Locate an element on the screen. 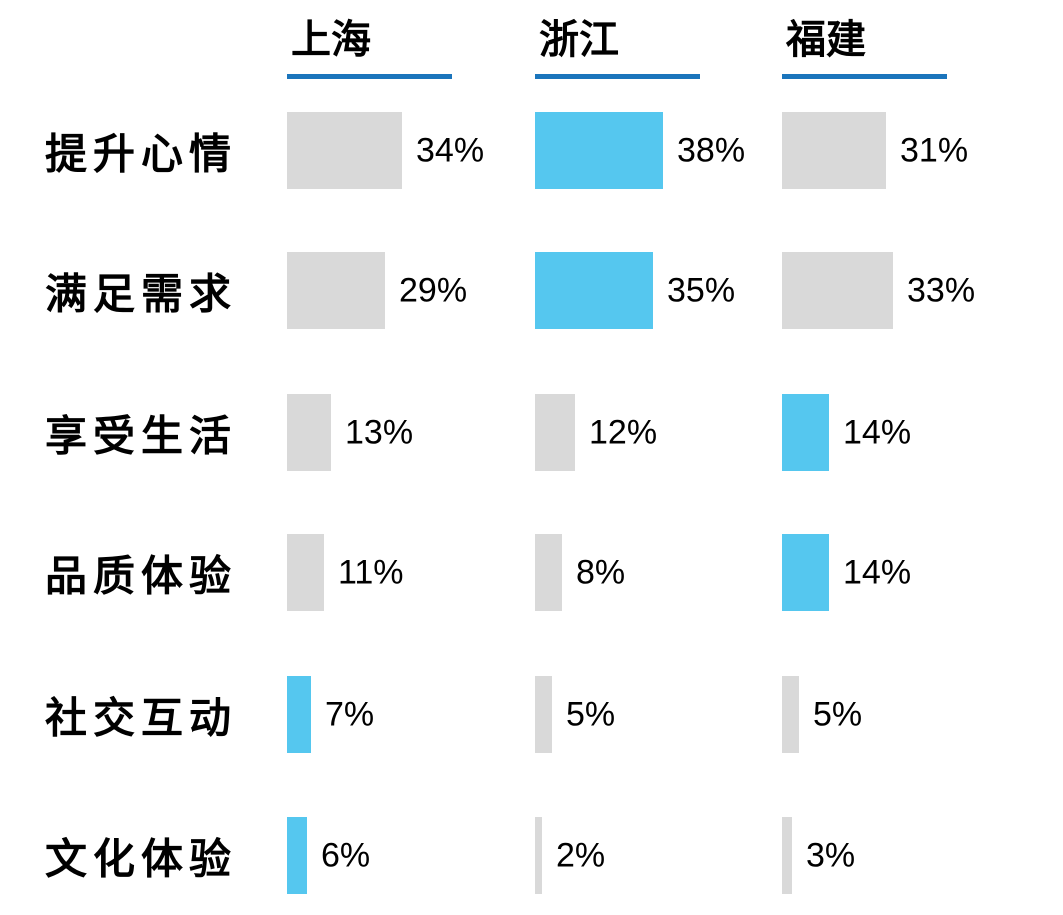 The height and width of the screenshot is (915, 1063). column-header: 福建 is located at coordinates (826, 39).